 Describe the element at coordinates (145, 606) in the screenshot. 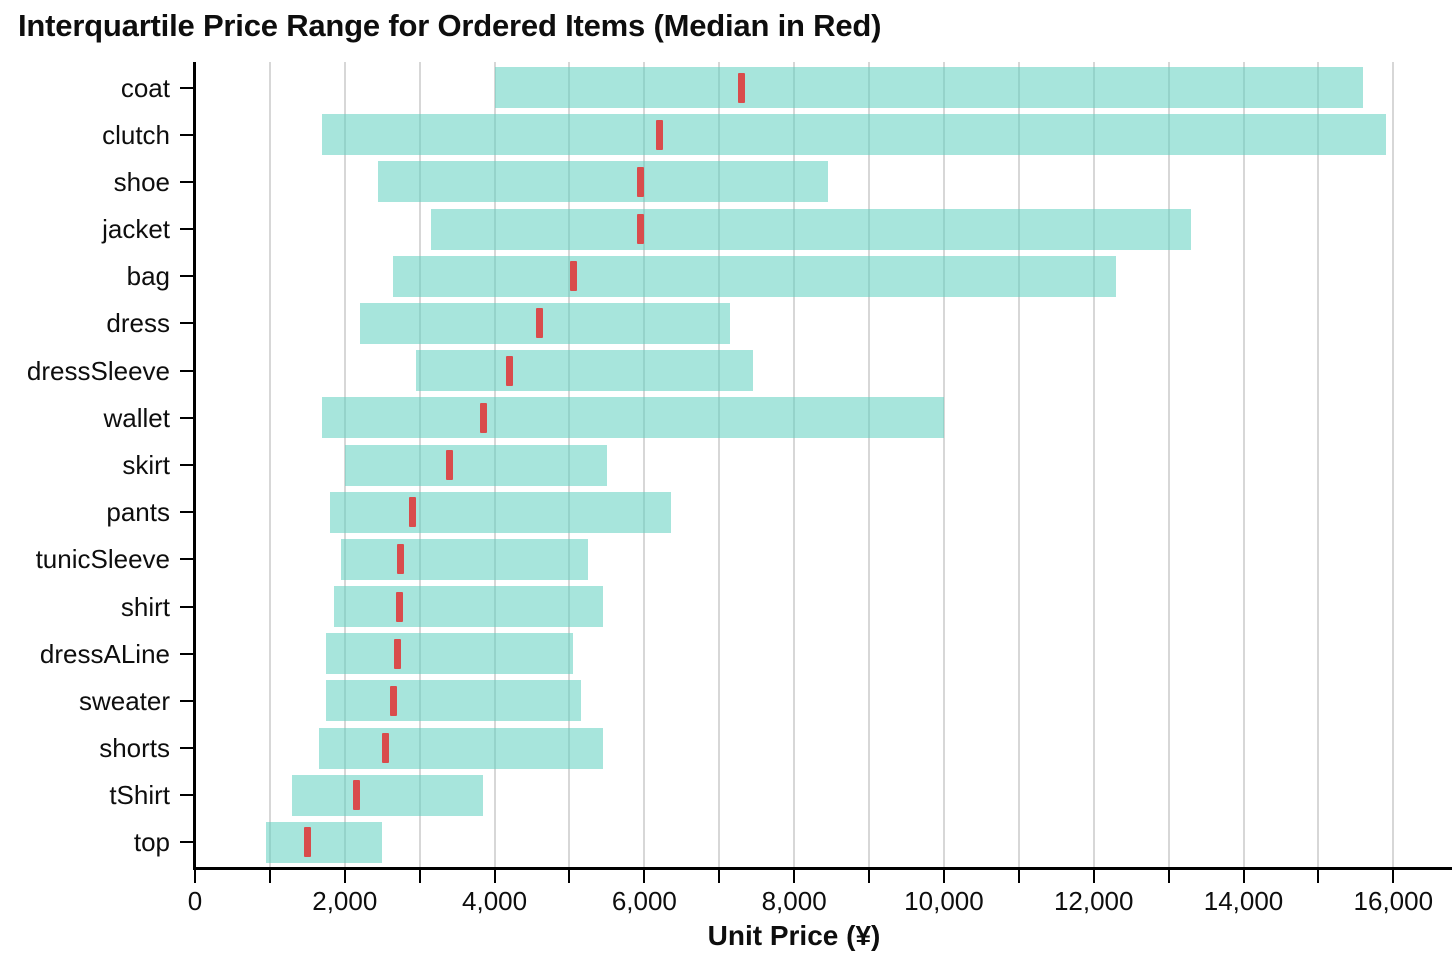

I see `y-axis-category-label: shirt` at that location.